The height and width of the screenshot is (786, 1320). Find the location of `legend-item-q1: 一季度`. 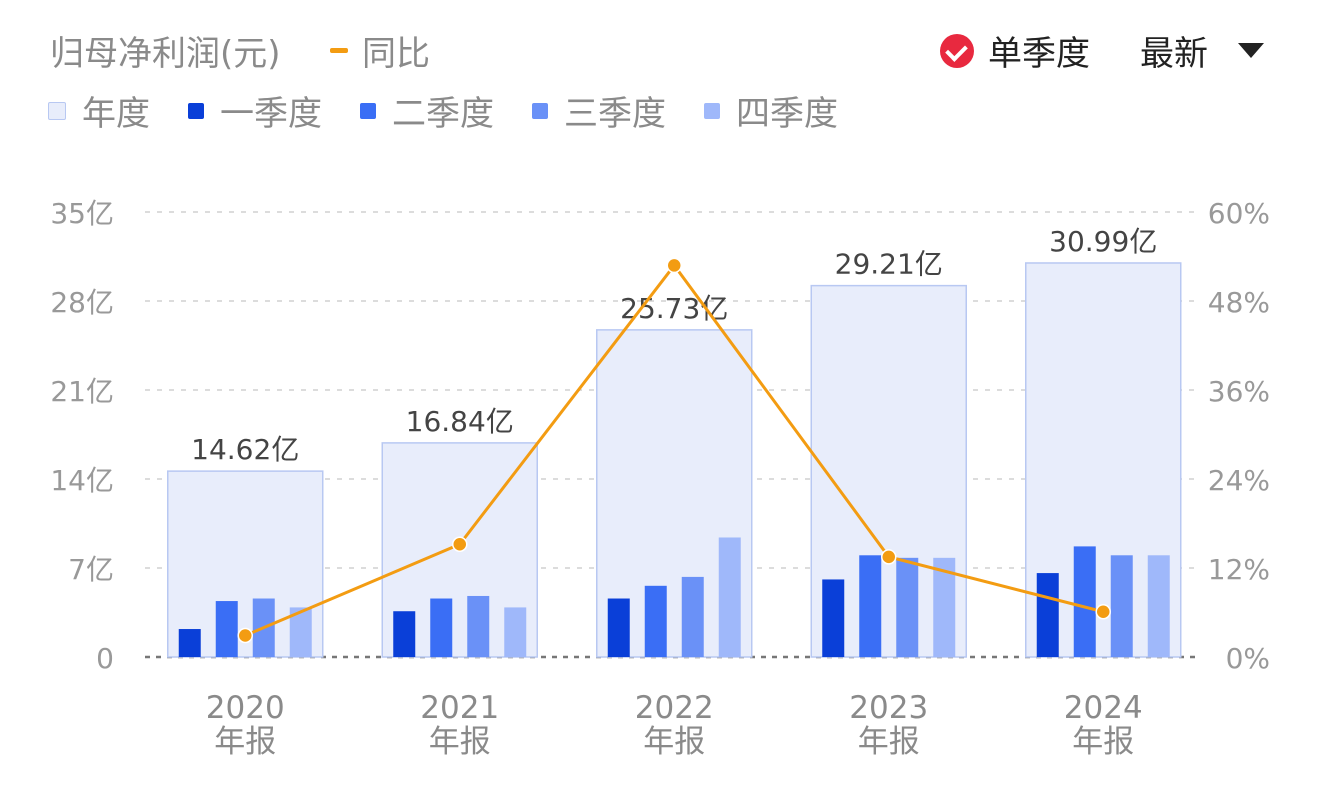

legend-item-q1: 一季度 is located at coordinates (255, 110).